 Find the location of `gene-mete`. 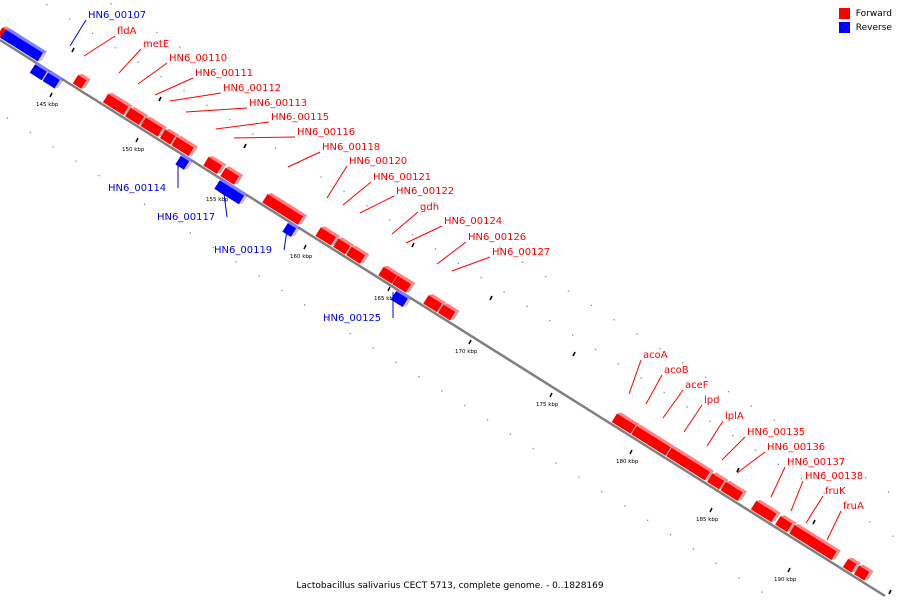

gene-mete is located at coordinates (117, 103).